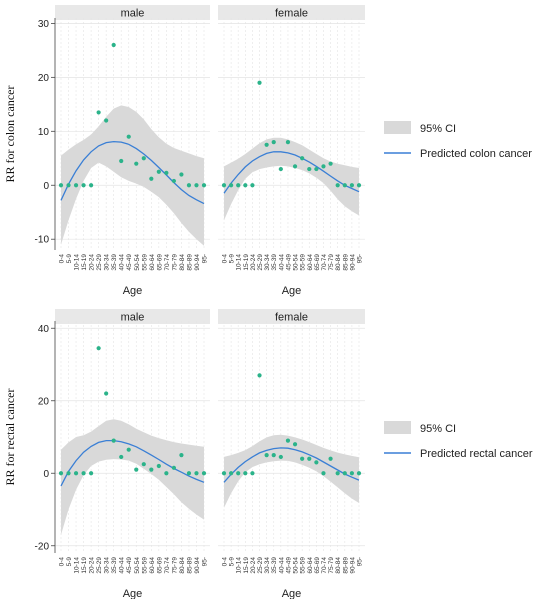  What do you see at coordinates (291, 465) in the screenshot?
I see `fit-line` at bounding box center [291, 465].